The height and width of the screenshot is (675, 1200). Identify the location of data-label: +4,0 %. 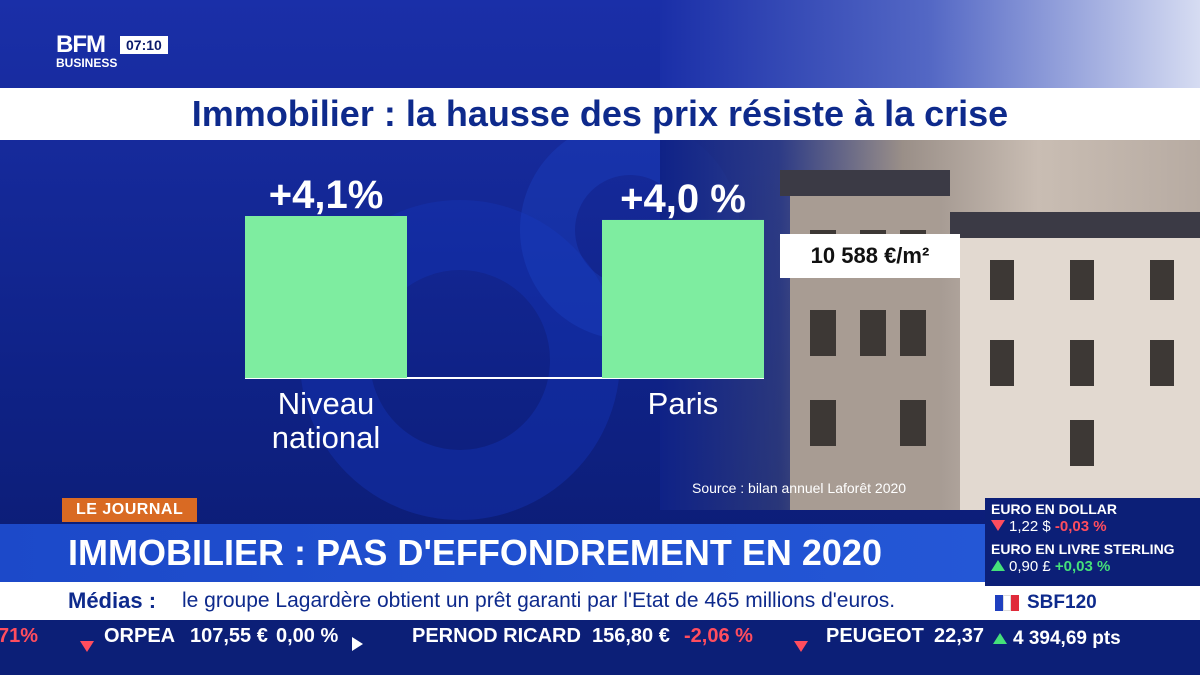
(683, 199).